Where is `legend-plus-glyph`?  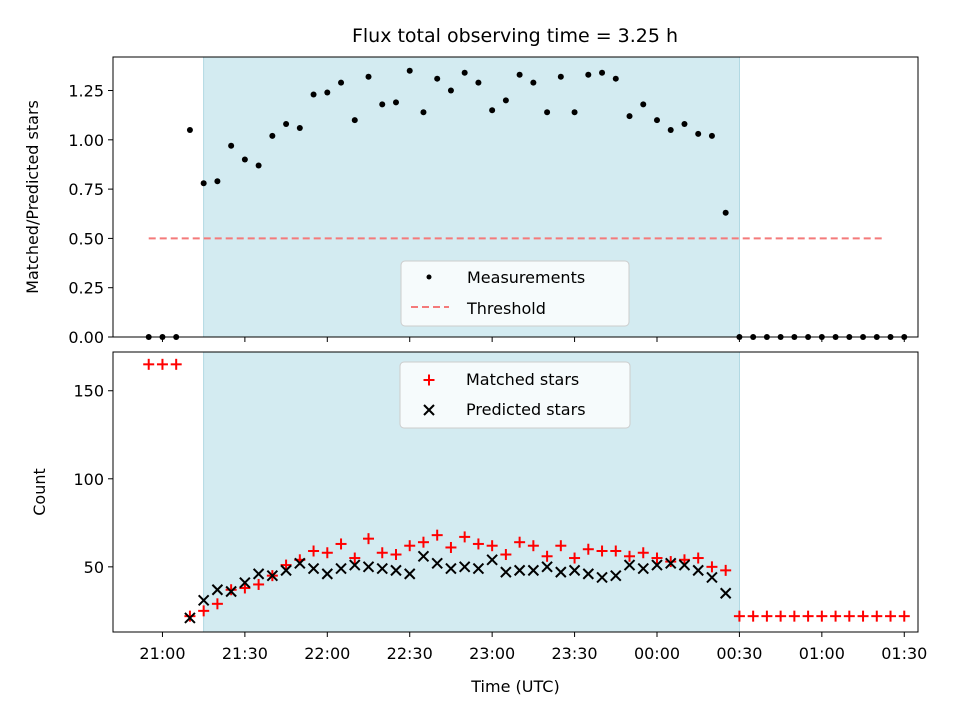 legend-plus-glyph is located at coordinates (429, 380).